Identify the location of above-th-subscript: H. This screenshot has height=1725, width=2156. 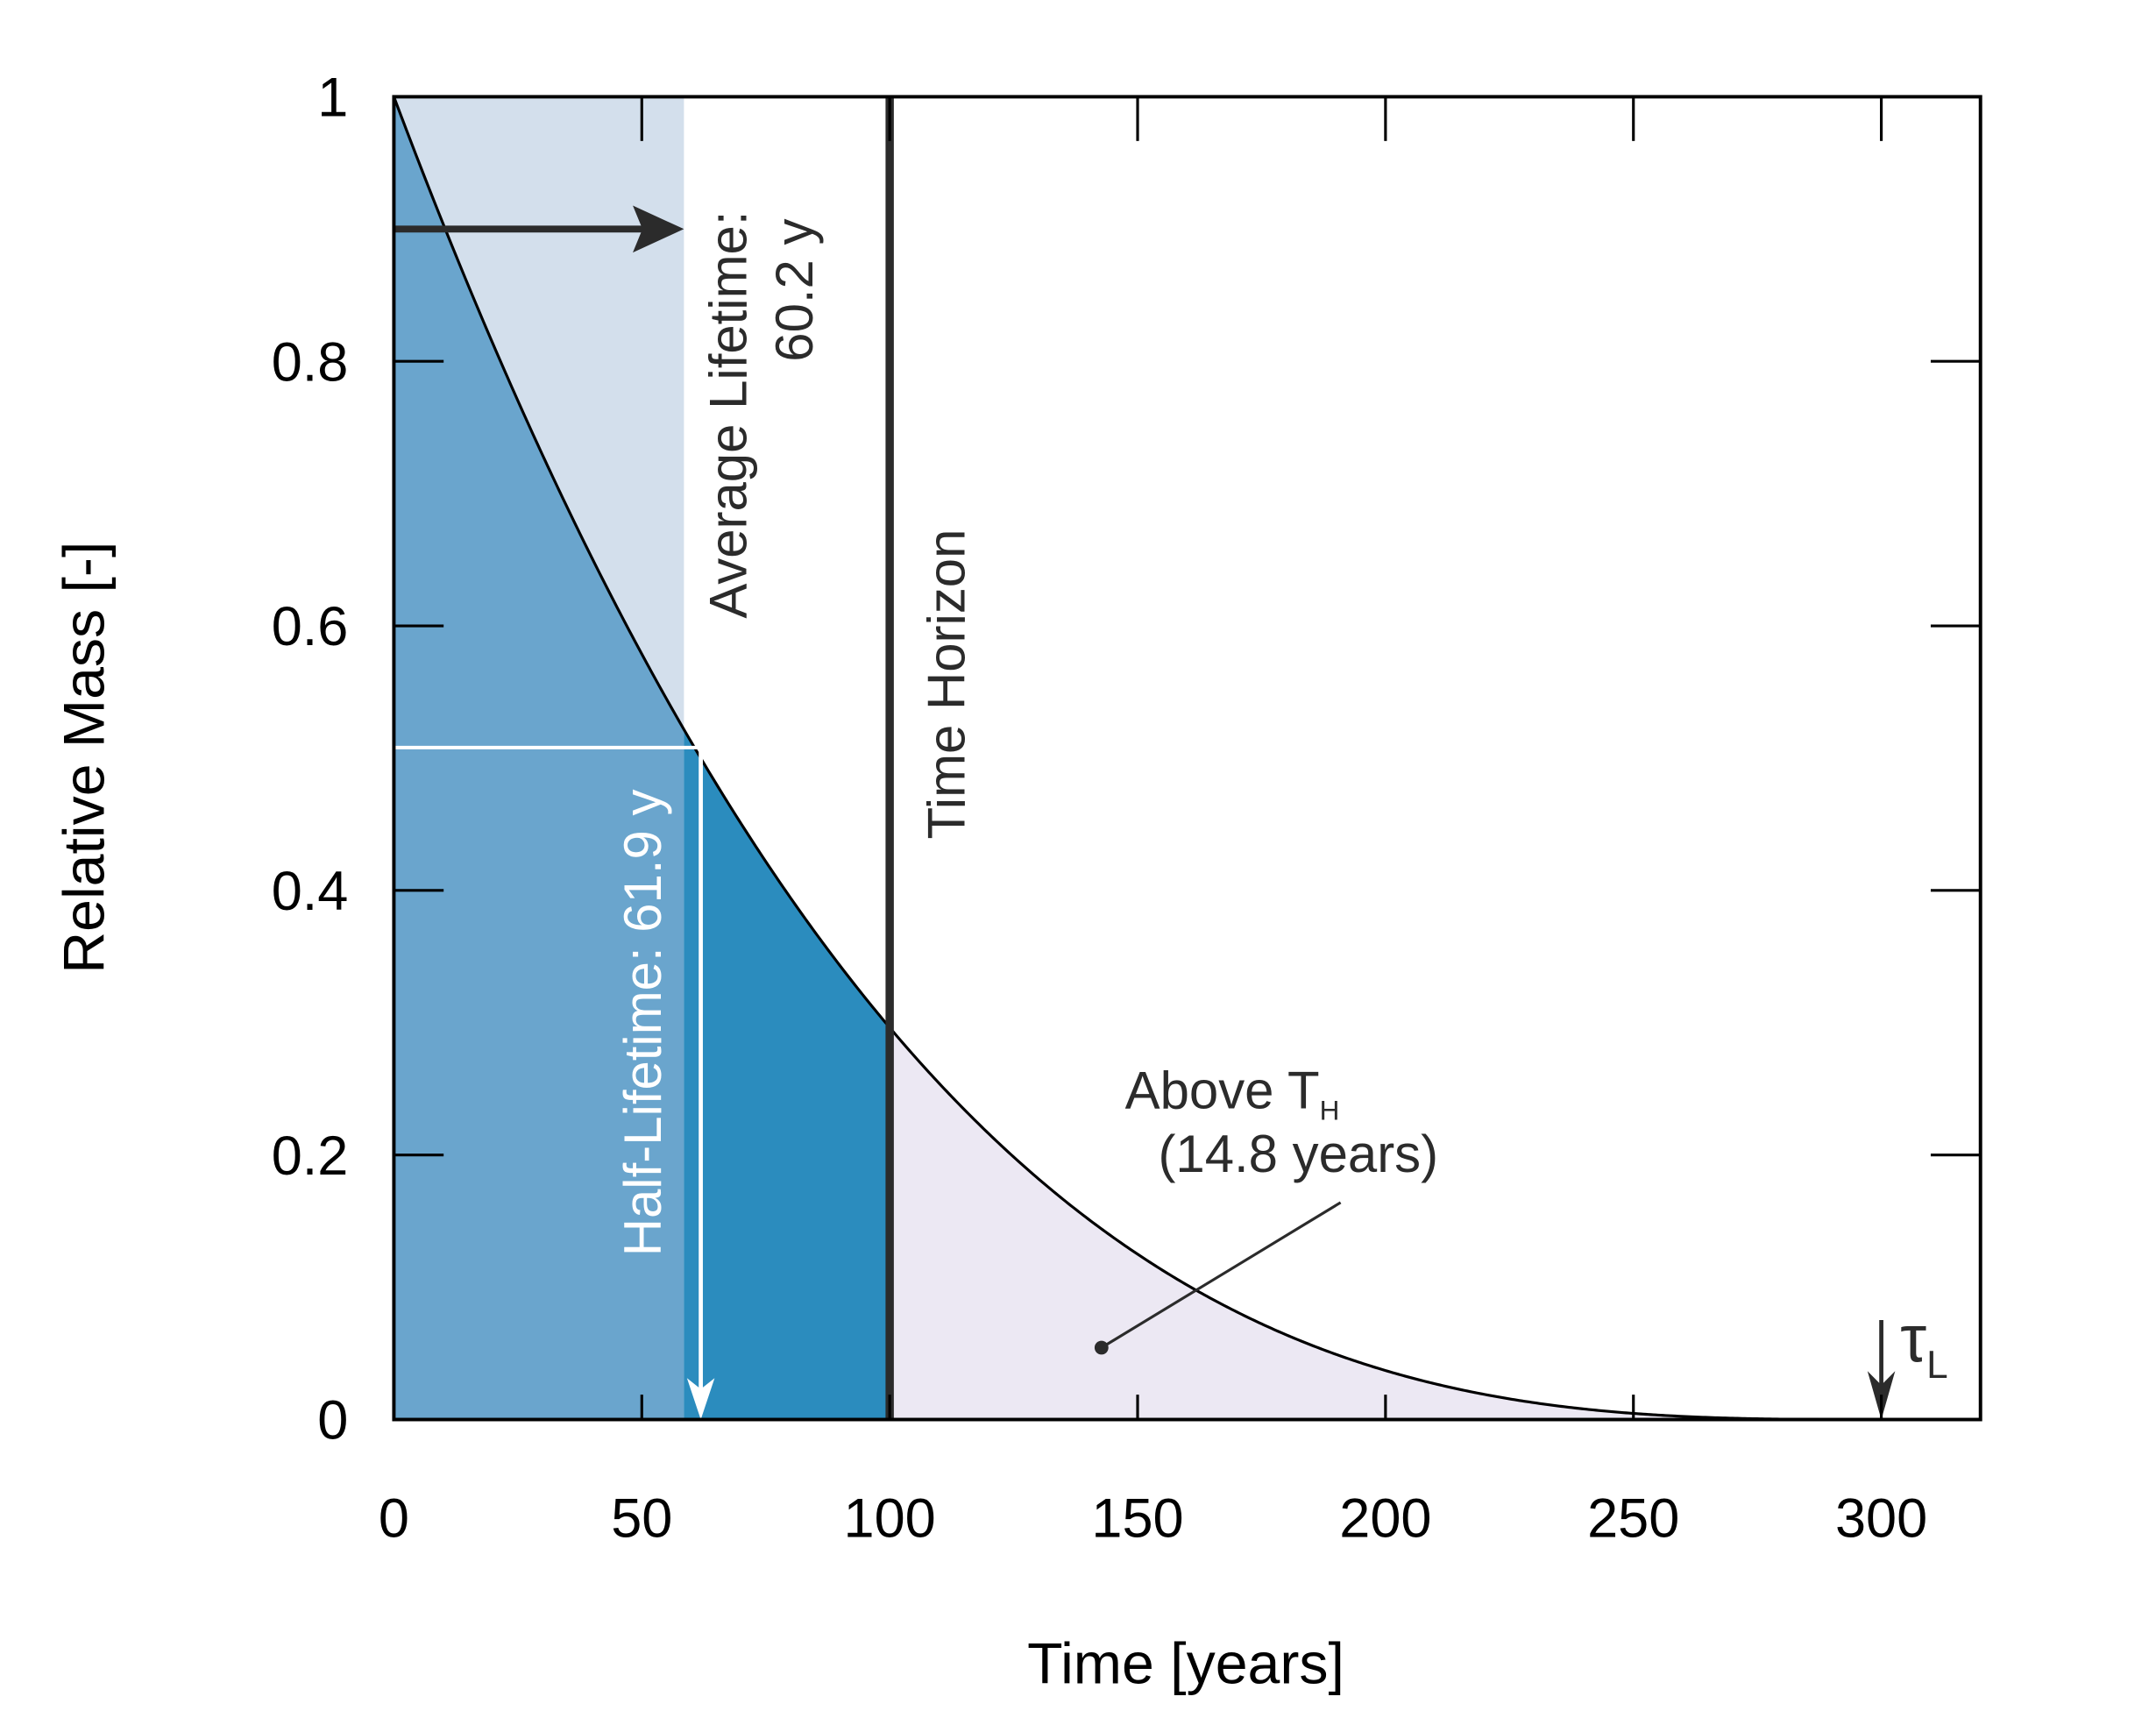
(1330, 1109).